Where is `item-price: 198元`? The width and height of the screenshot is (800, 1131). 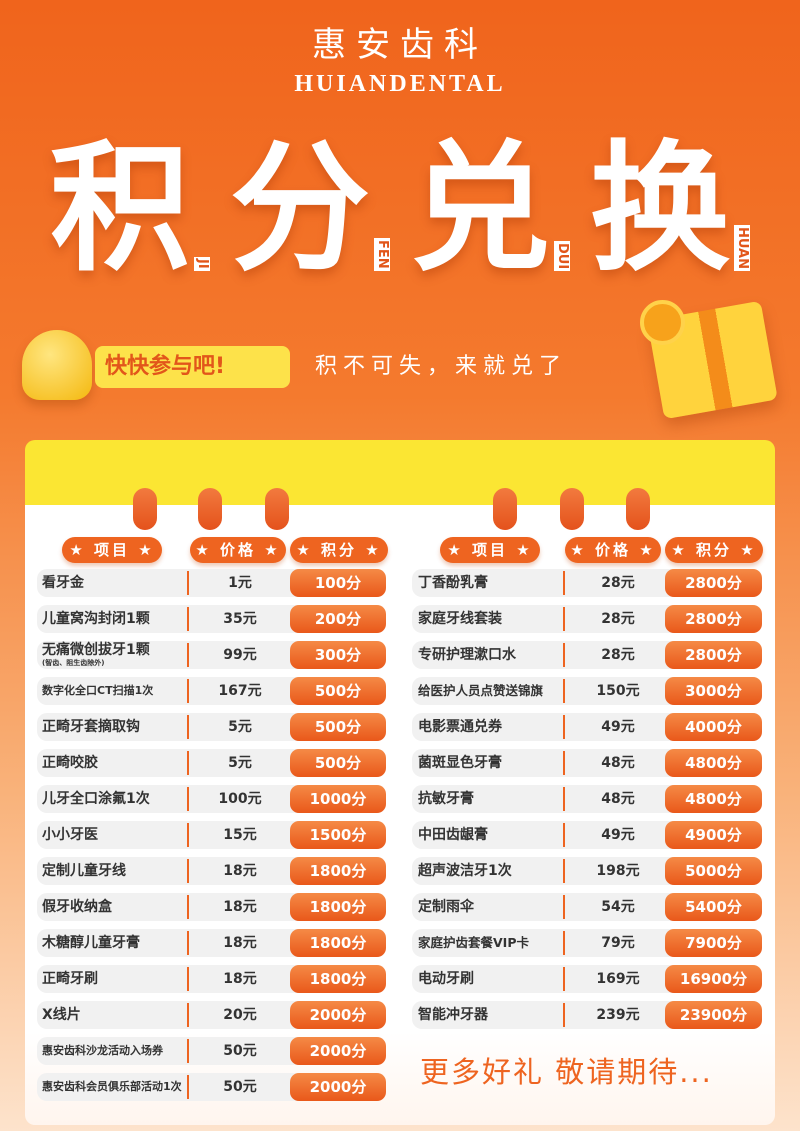 item-price: 198元 is located at coordinates (618, 871).